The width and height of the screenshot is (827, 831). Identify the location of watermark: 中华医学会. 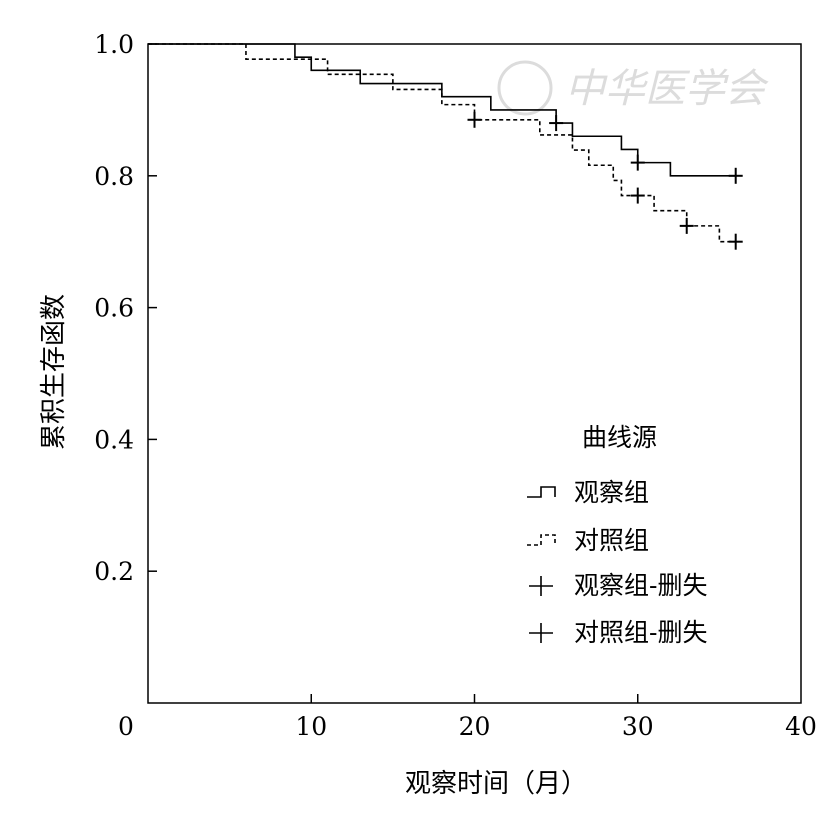
(633, 88).